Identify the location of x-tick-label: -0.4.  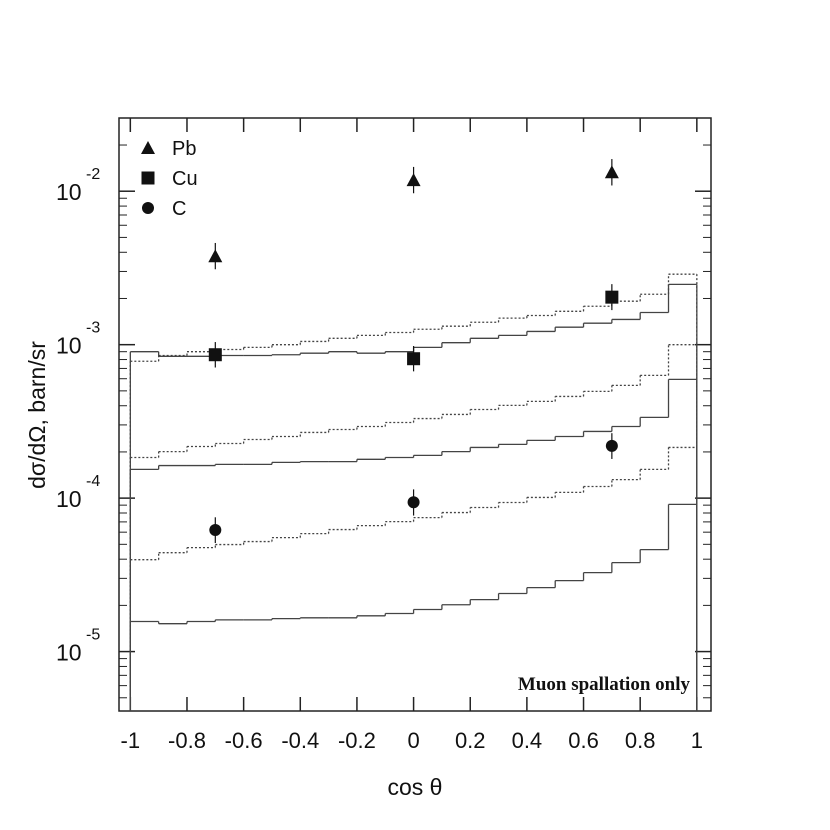
(300, 740).